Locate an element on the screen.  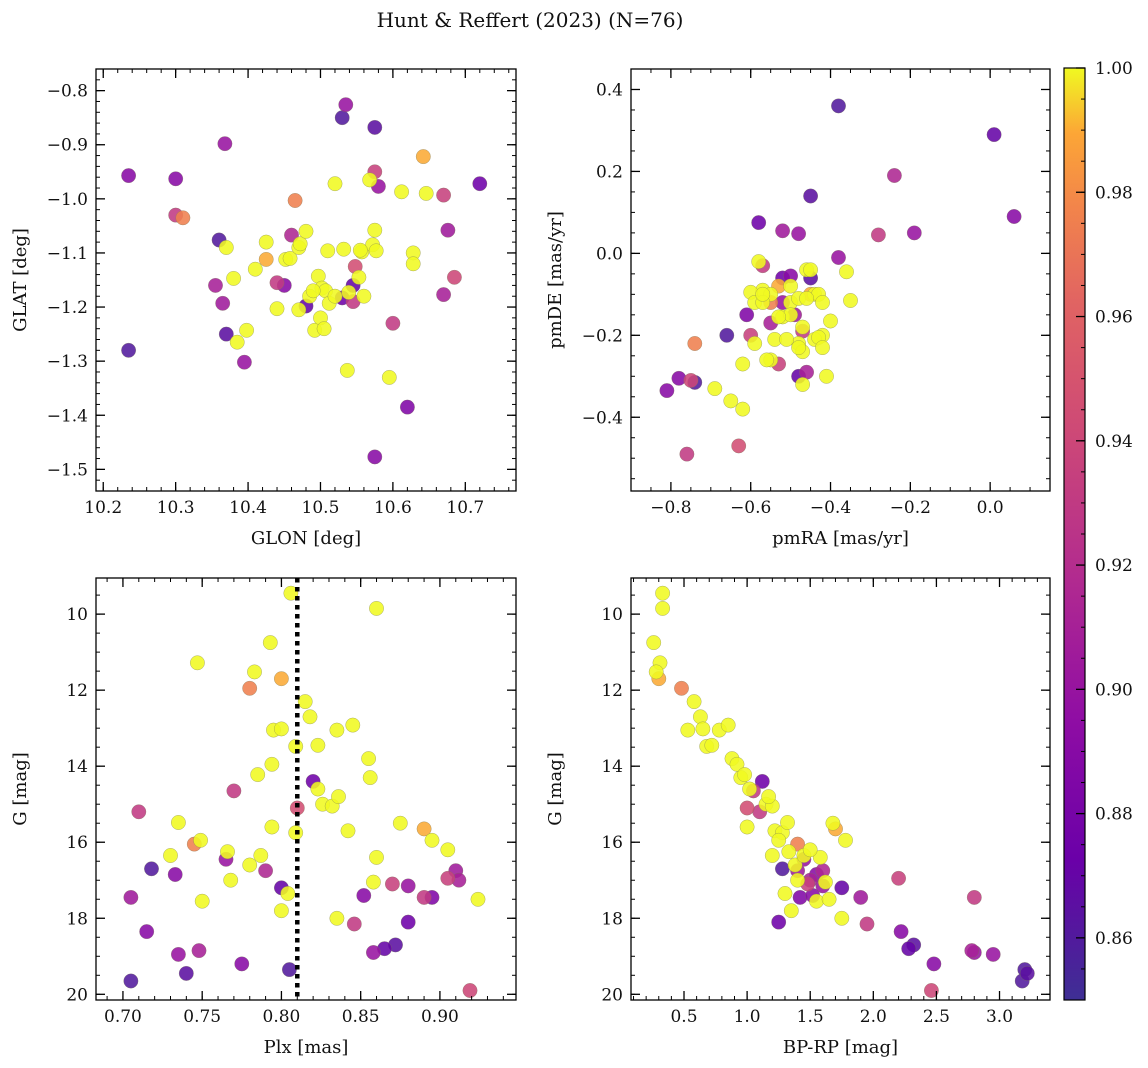
y-axis-label: pmDE [mas/yr] is located at coordinates (555, 280).